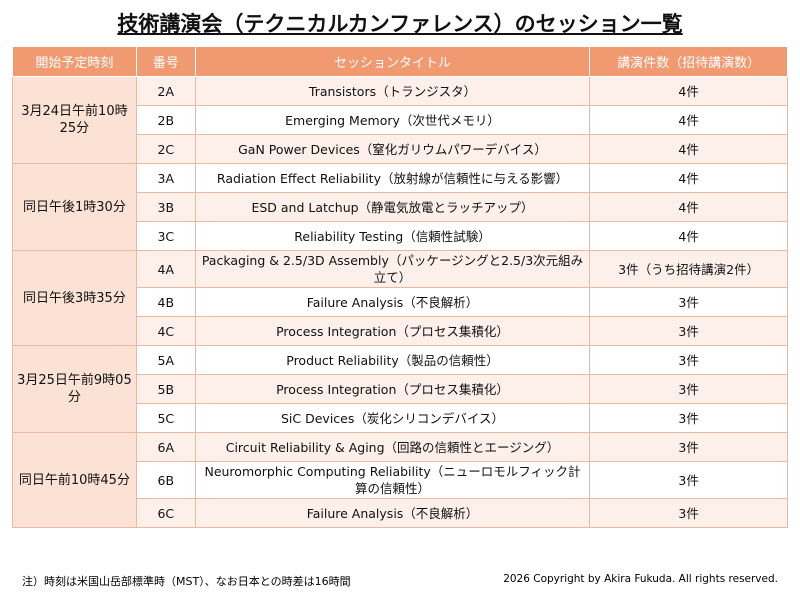 This screenshot has width=800, height=600. What do you see at coordinates (165, 447) in the screenshot?
I see `session-number: 6A` at bounding box center [165, 447].